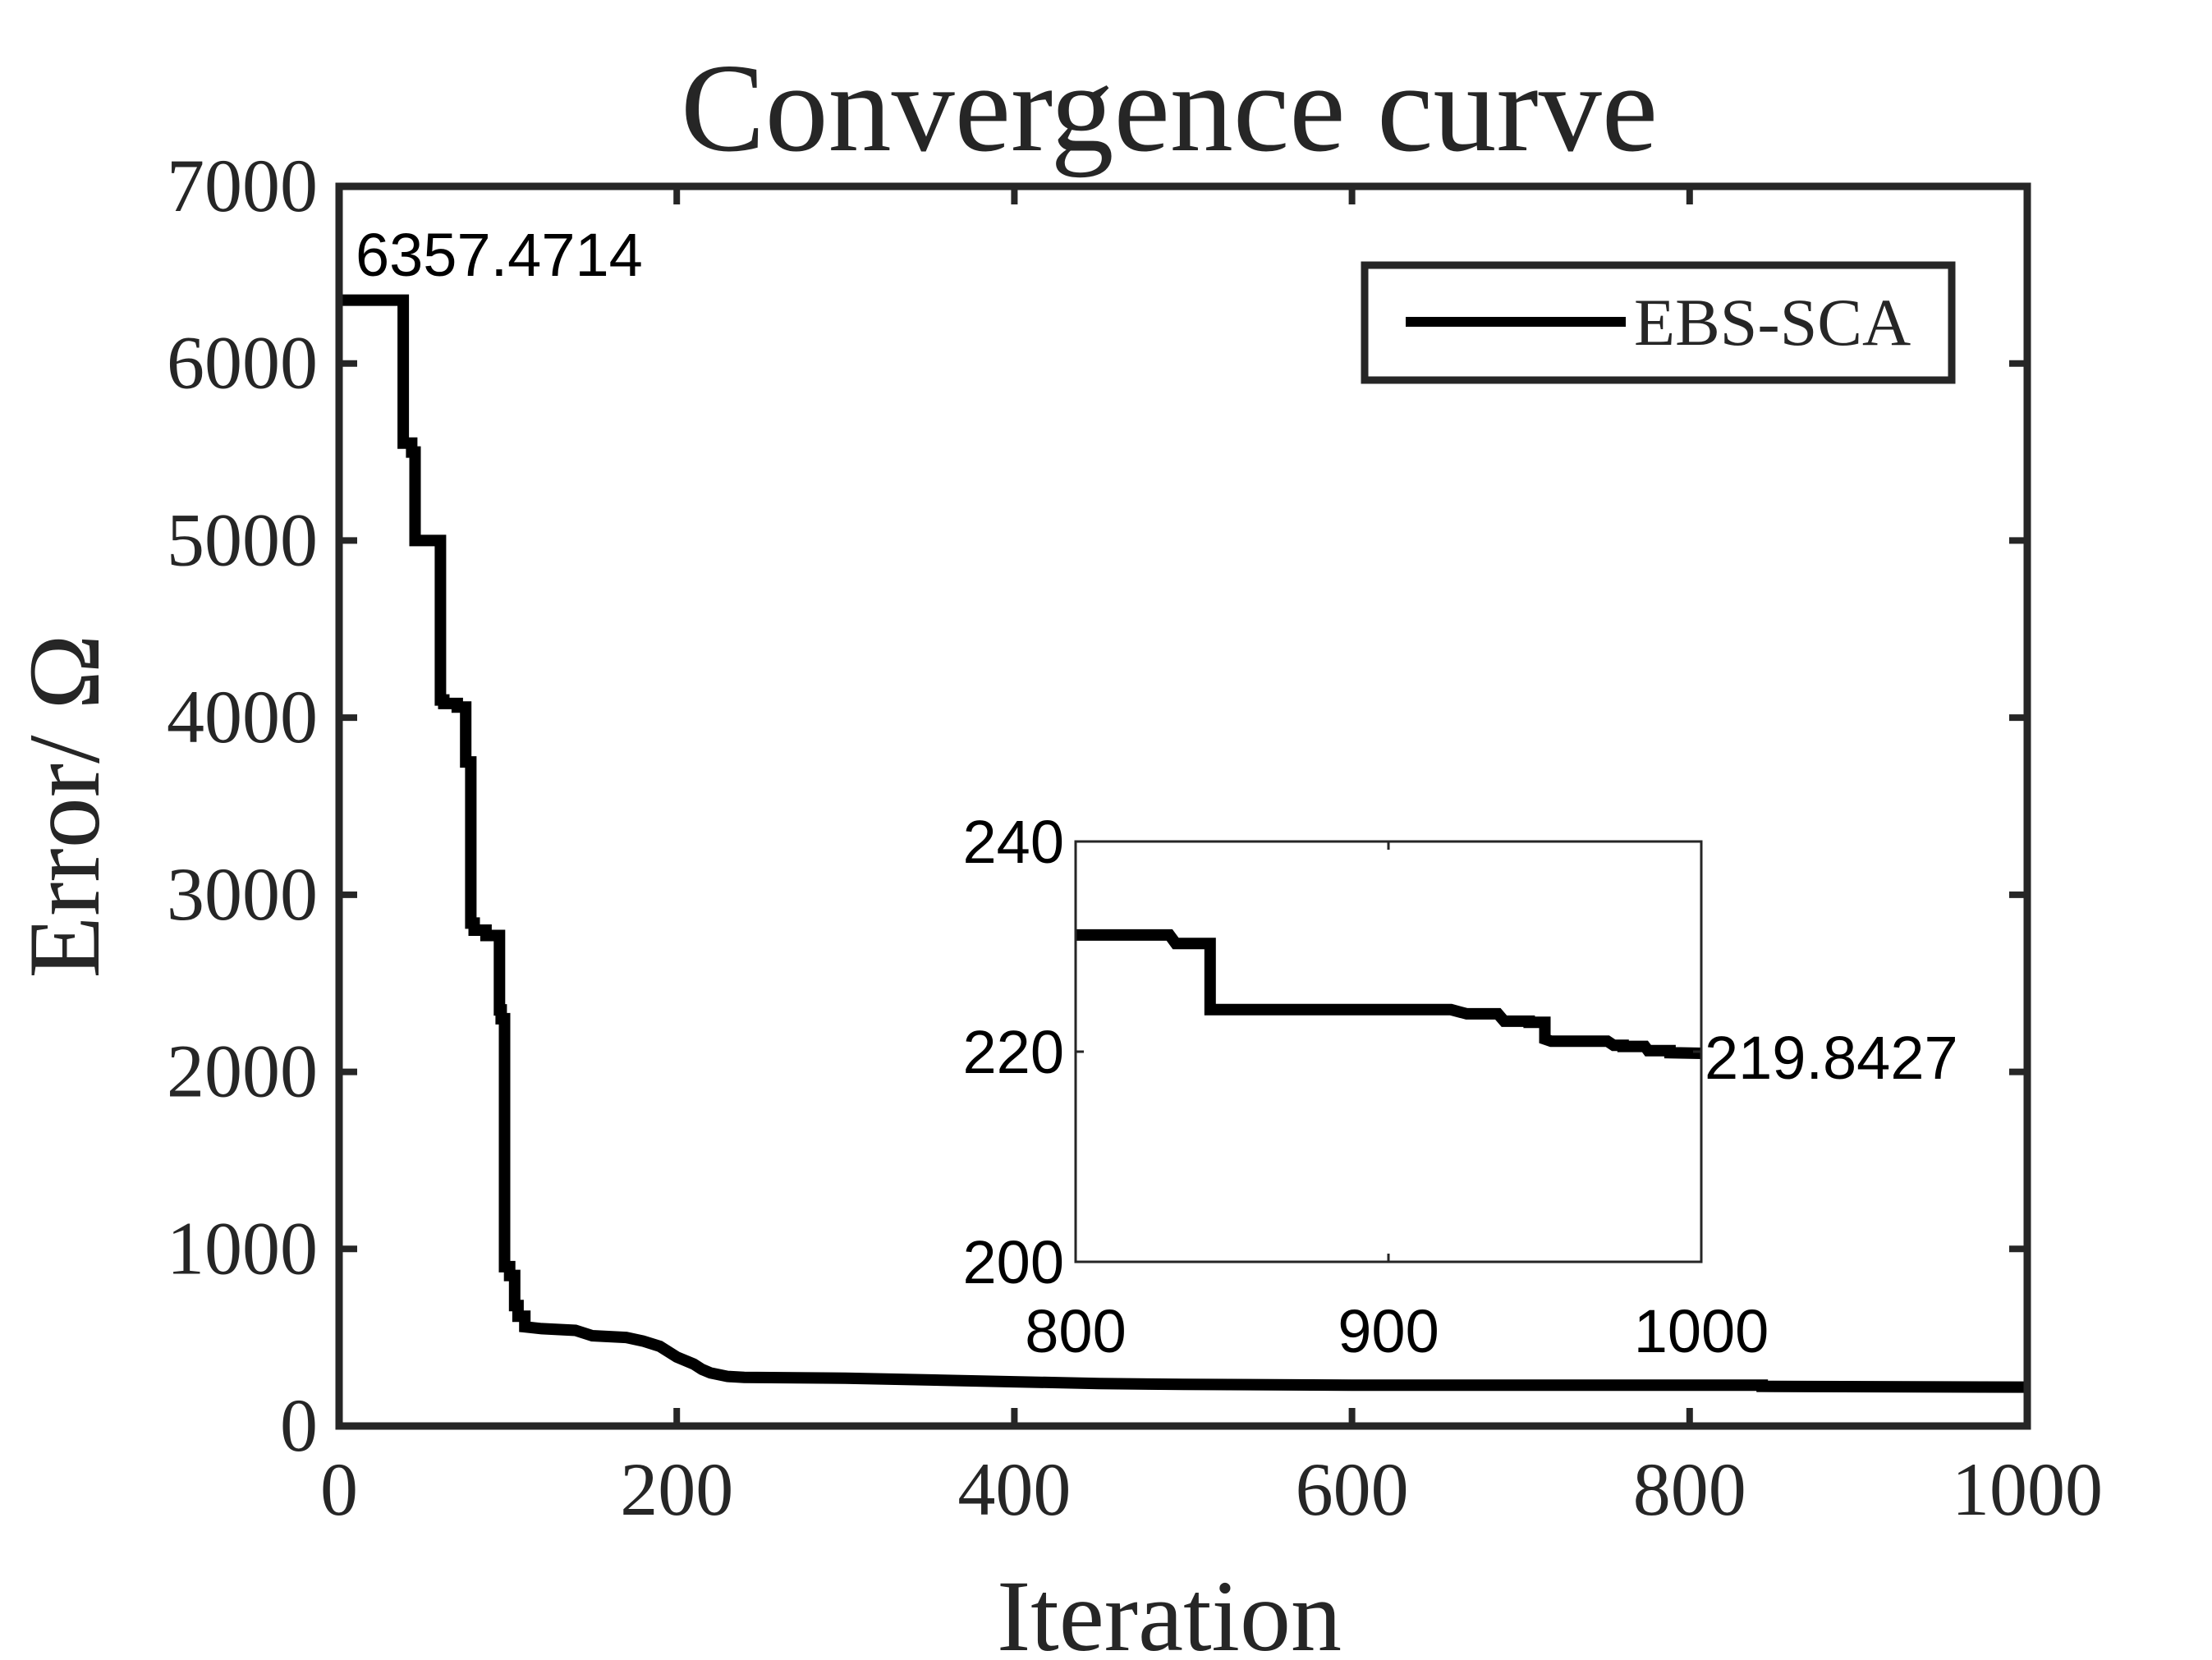 The width and height of the screenshot is (2212, 1660). Describe the element at coordinates (1169, 1610) in the screenshot. I see `x-axis-label: Iteration` at that location.